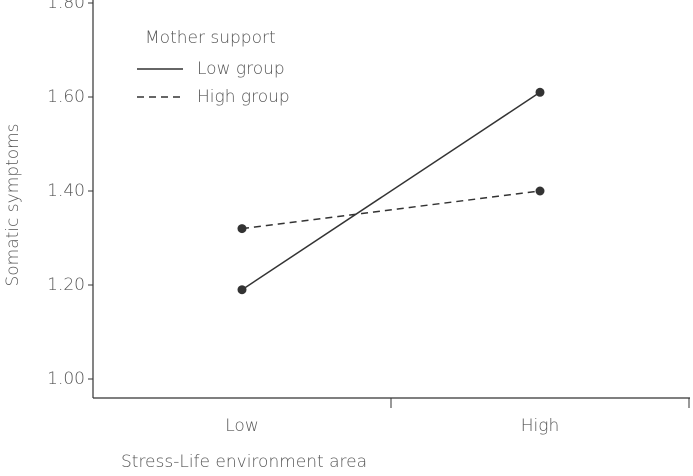 The width and height of the screenshot is (693, 476). Describe the element at coordinates (66, 97) in the screenshot. I see `y-tick-label: 1.60` at that location.